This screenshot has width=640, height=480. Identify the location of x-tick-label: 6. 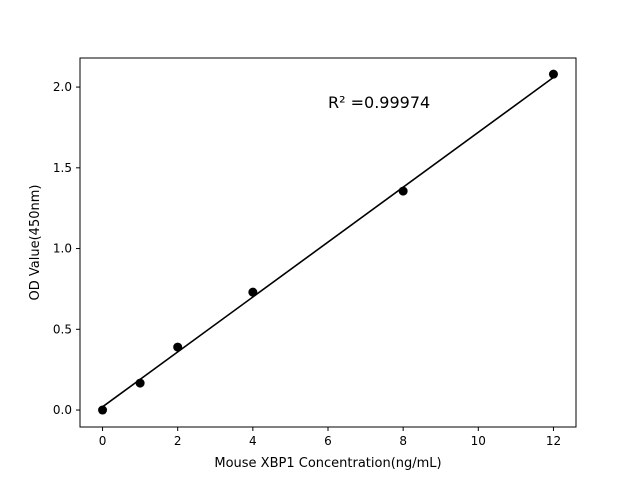
(328, 441).